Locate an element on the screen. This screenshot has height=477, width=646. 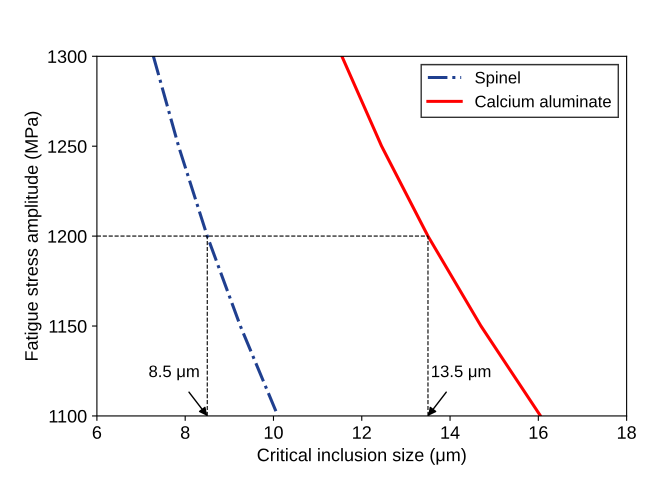
annotation: 13.5 μm is located at coordinates (461, 372).